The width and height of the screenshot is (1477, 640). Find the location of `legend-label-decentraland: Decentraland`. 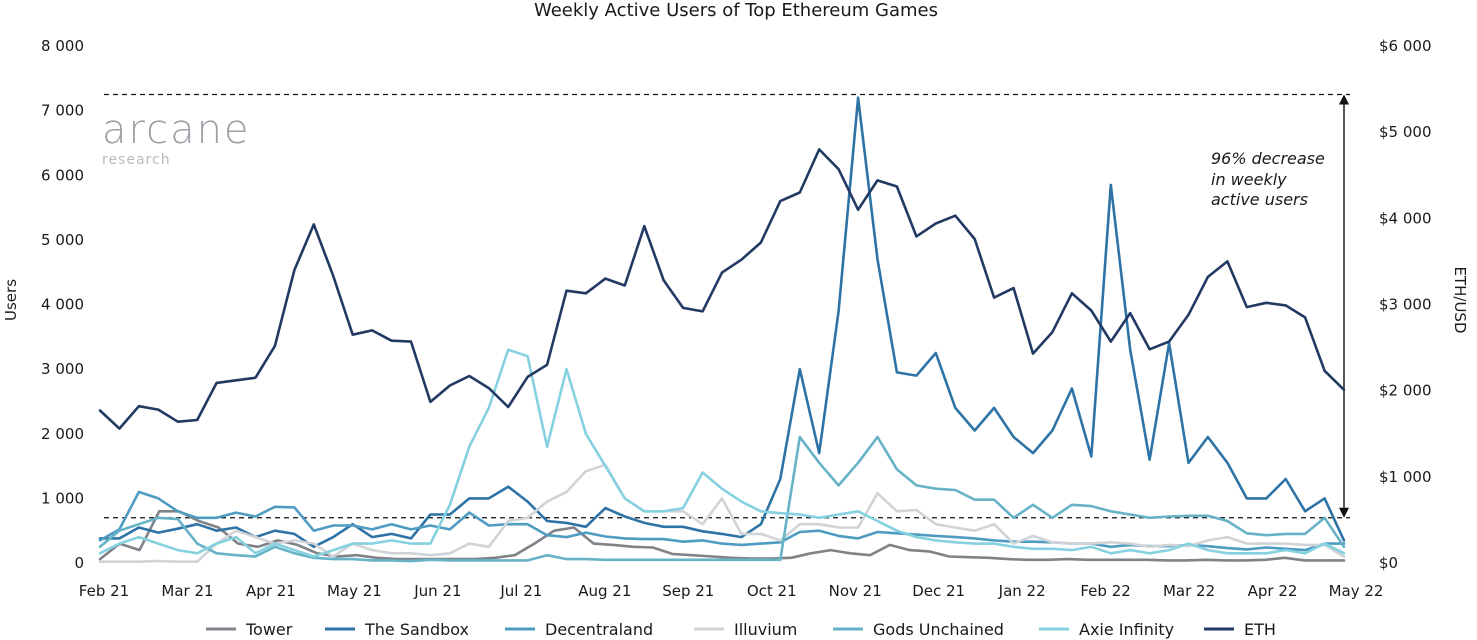

legend-label-decentraland: Decentraland is located at coordinates (599, 629).